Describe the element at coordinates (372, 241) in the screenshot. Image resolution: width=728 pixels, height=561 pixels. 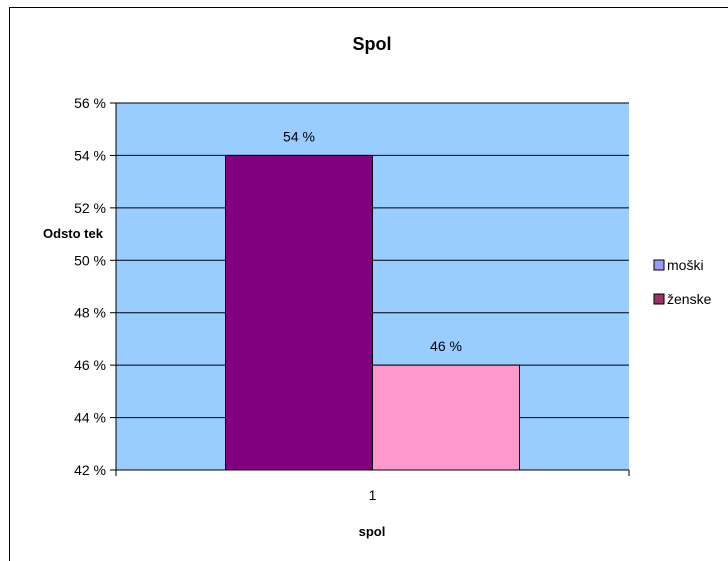
I see `data-labels: 54 % 46 %` at that location.